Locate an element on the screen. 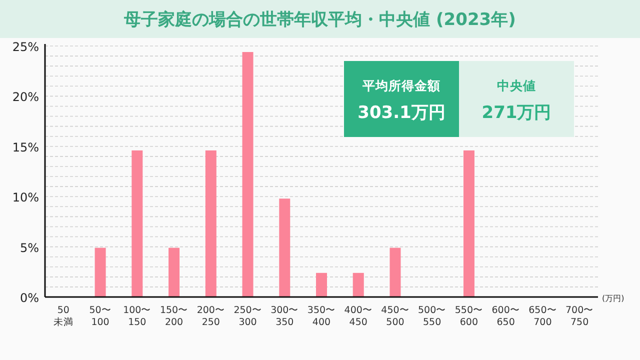  y-tick-label: 10% is located at coordinates (25, 197).